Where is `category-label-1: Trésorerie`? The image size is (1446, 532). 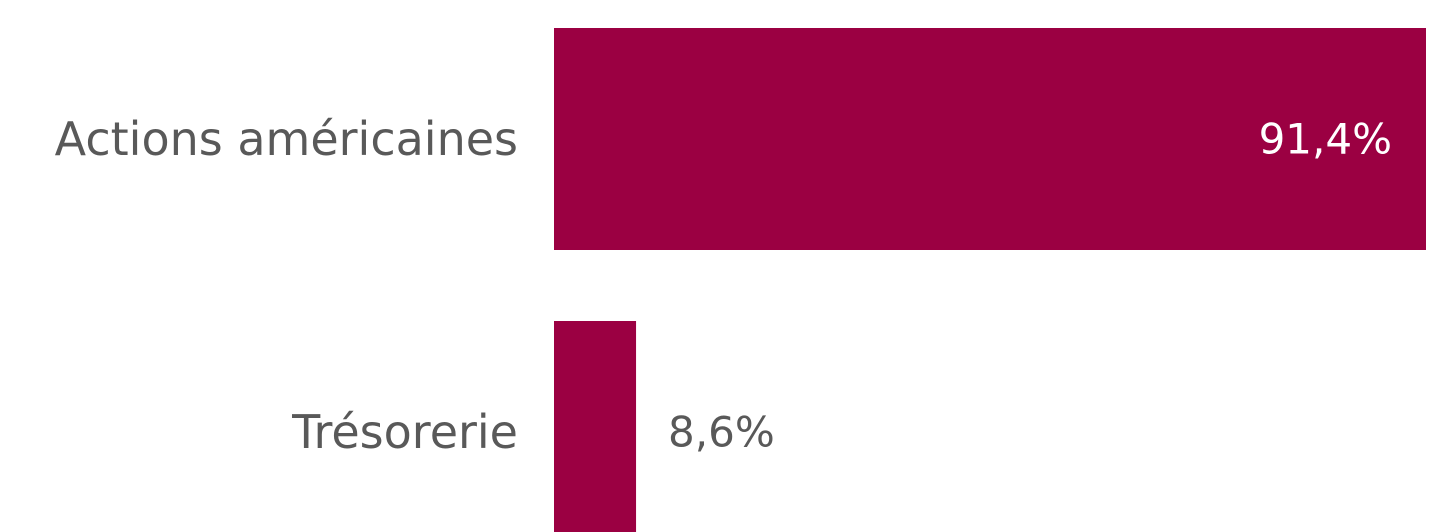
category-label-1: Trésorerie is located at coordinates (404, 432).